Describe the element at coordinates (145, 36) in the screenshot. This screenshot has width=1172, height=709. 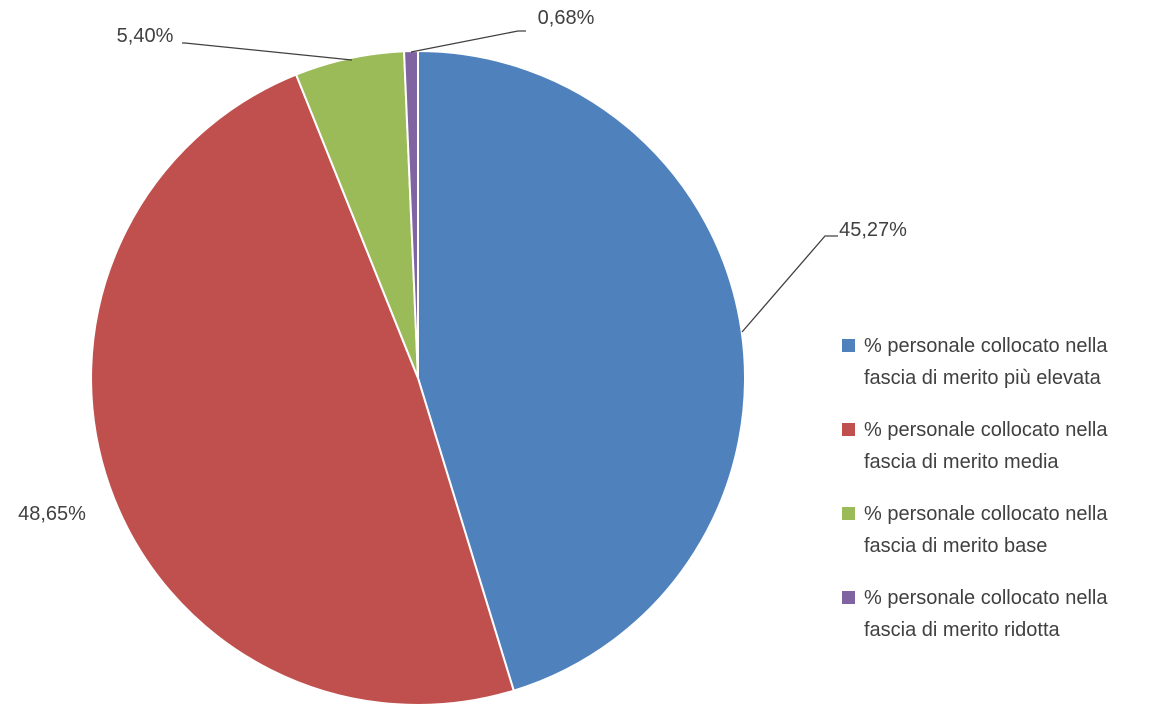
I see `data-label: 5,40%` at that location.